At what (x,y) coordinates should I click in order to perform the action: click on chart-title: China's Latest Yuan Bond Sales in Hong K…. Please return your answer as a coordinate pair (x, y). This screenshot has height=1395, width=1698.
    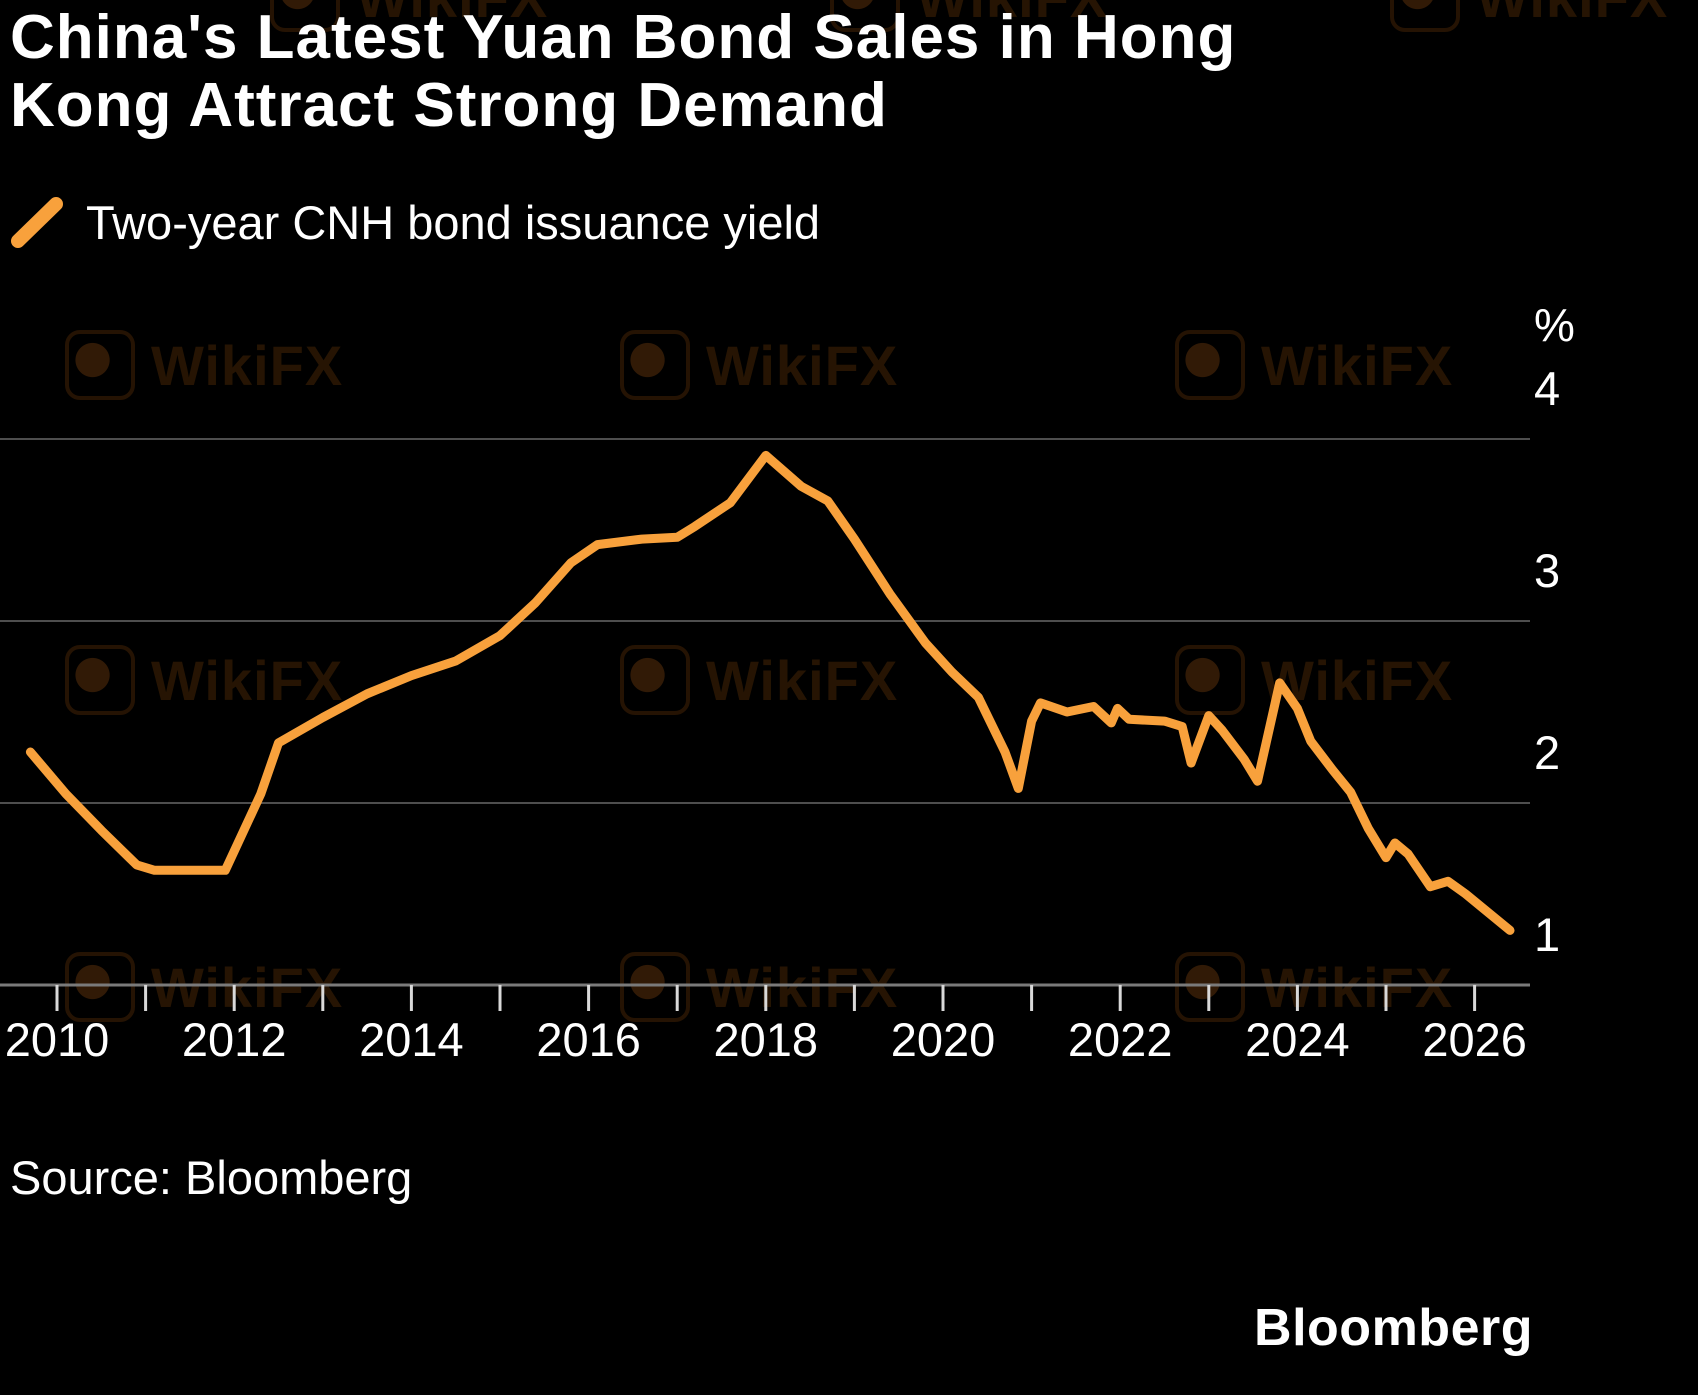
    Looking at the image, I should click on (623, 72).